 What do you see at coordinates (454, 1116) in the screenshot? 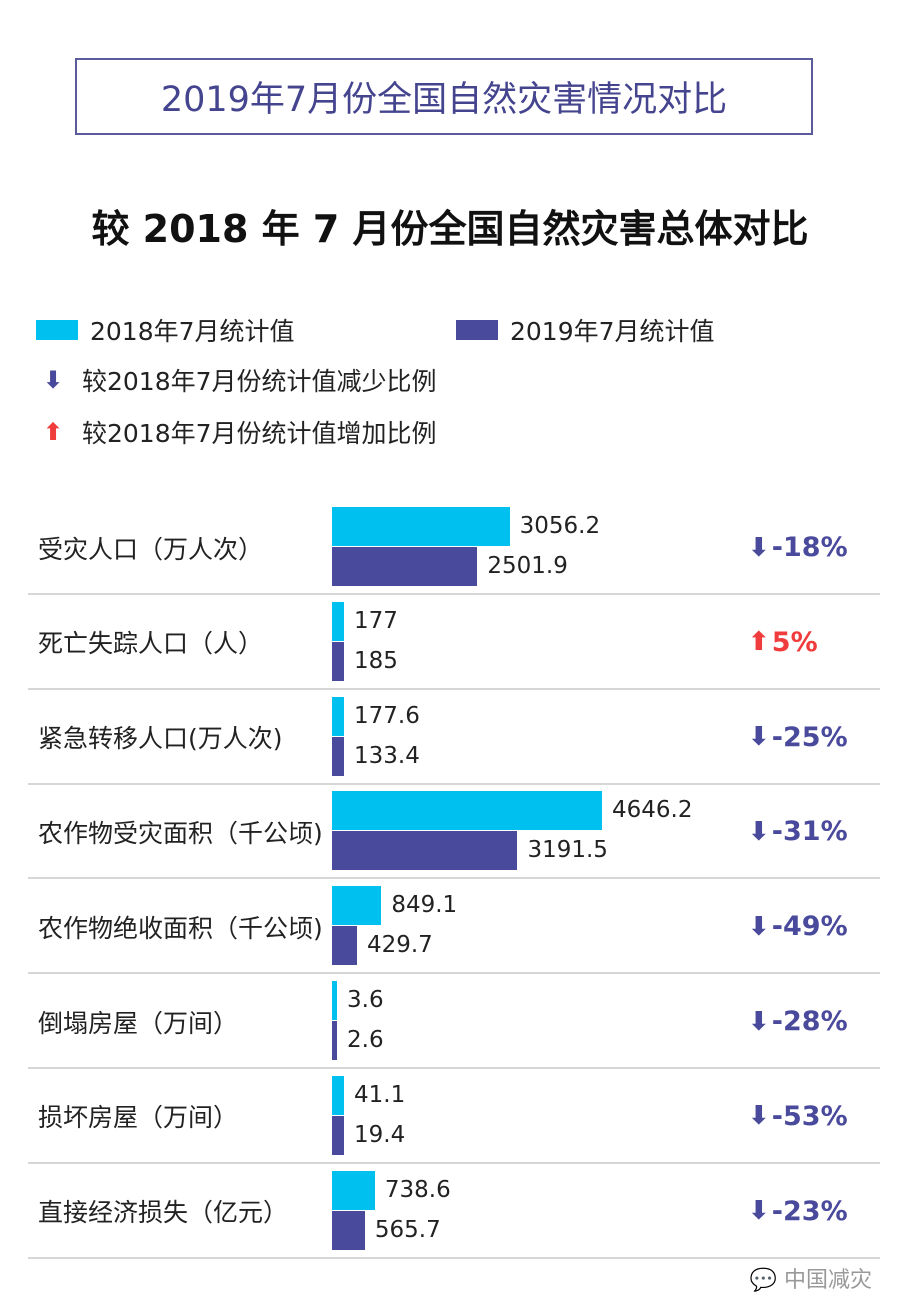
I see `table-row: 损坏房屋（万间） 41.1 19.4 ⬇ -53%` at bounding box center [454, 1116].